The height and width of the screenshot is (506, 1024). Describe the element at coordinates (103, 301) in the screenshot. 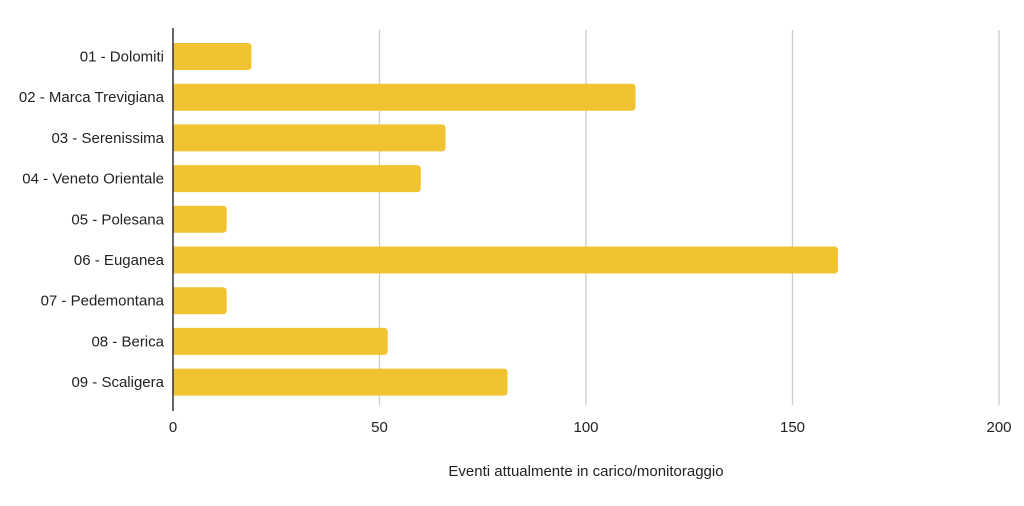

I see `category-label: 07 - Pedemontana` at that location.